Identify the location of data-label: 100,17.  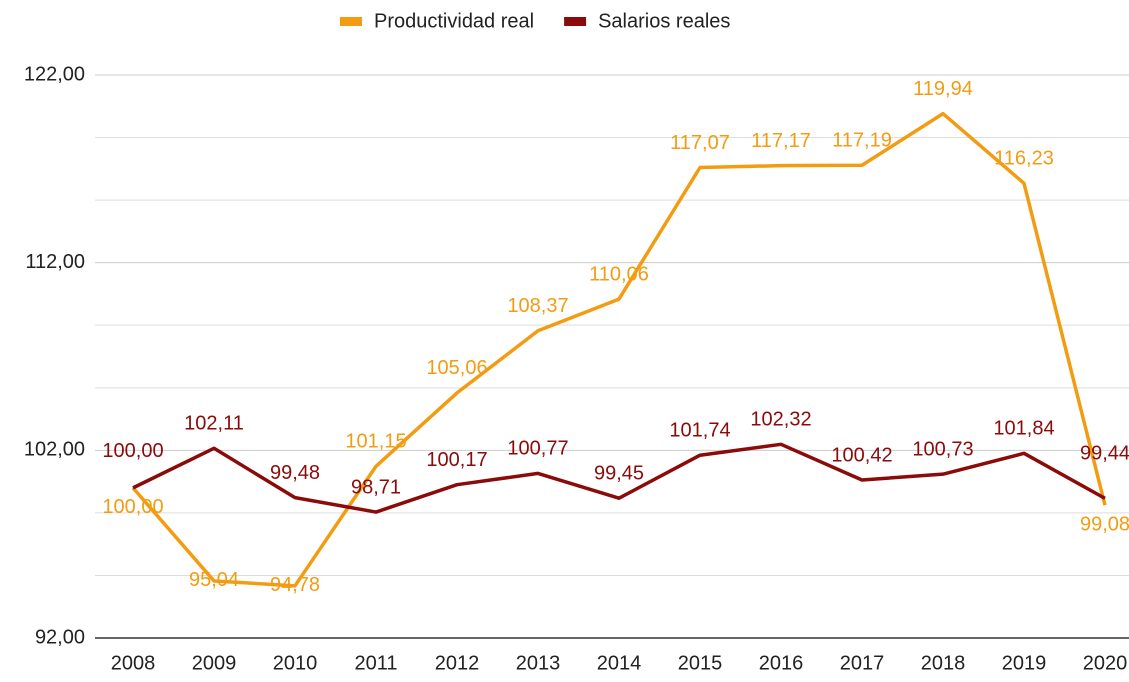
(456, 460).